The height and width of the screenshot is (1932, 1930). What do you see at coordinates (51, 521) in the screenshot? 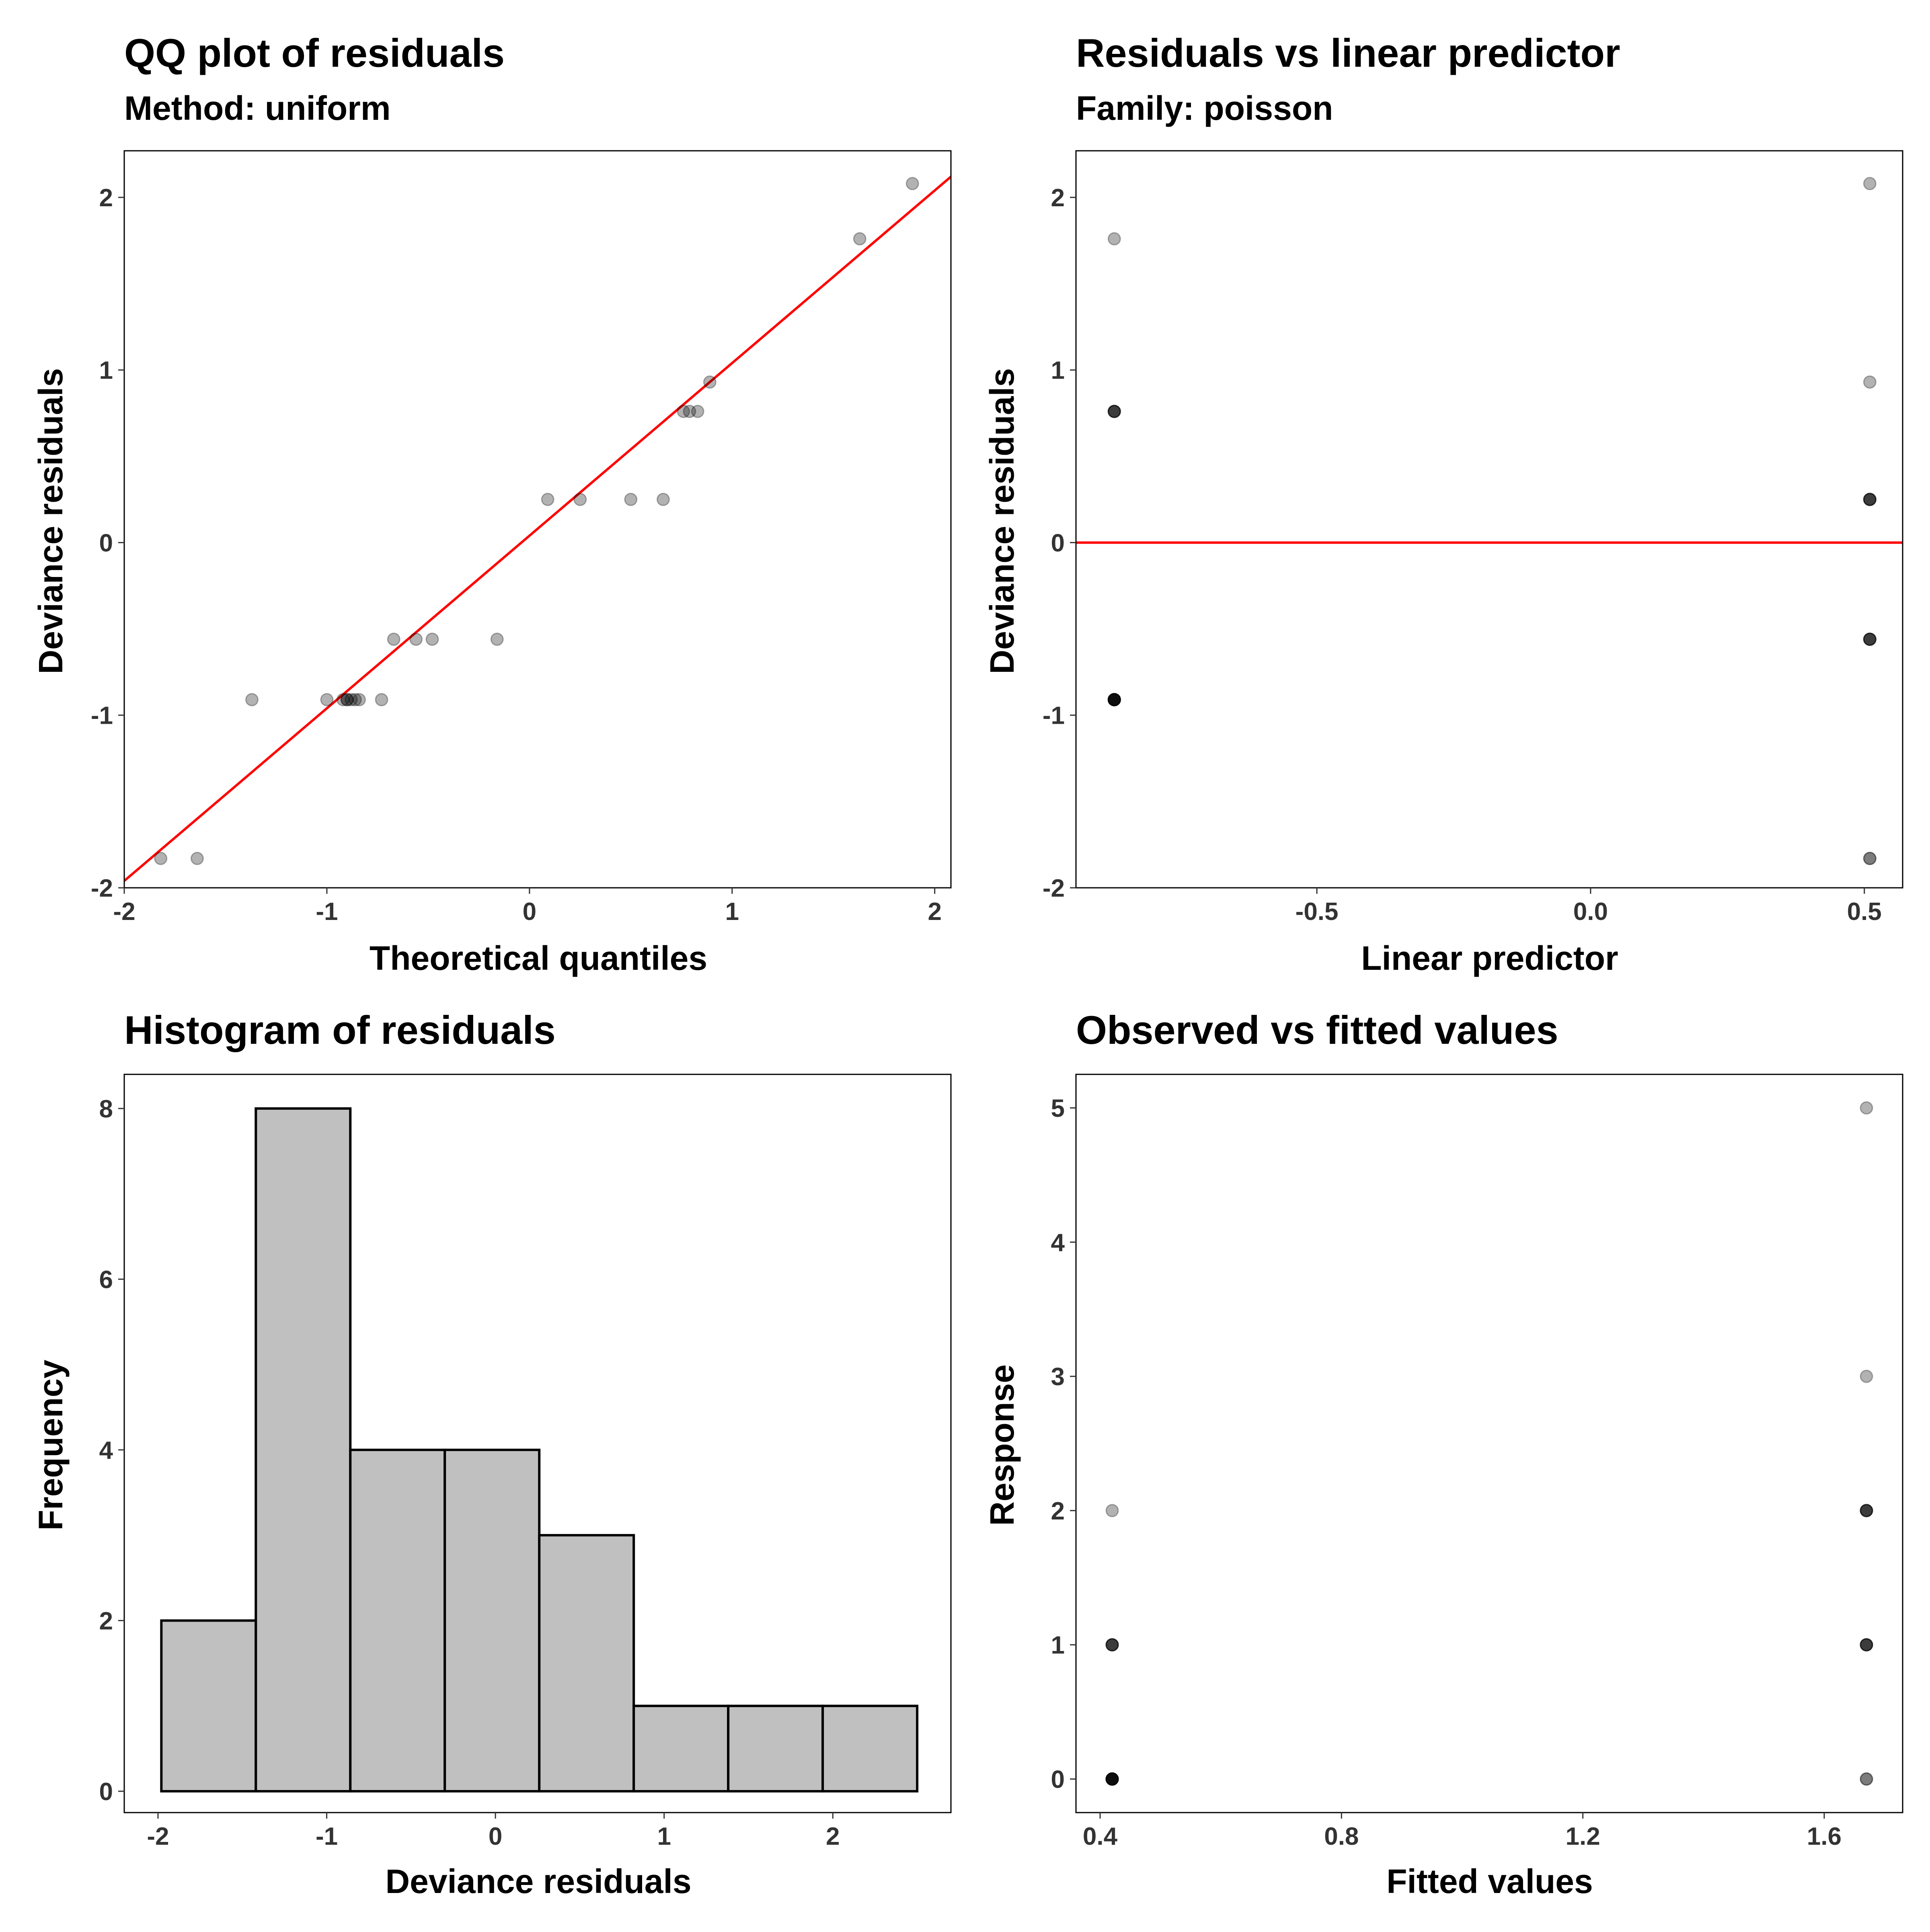
I see `qq-plot-y-axis-label: Deviance residuals` at bounding box center [51, 521].